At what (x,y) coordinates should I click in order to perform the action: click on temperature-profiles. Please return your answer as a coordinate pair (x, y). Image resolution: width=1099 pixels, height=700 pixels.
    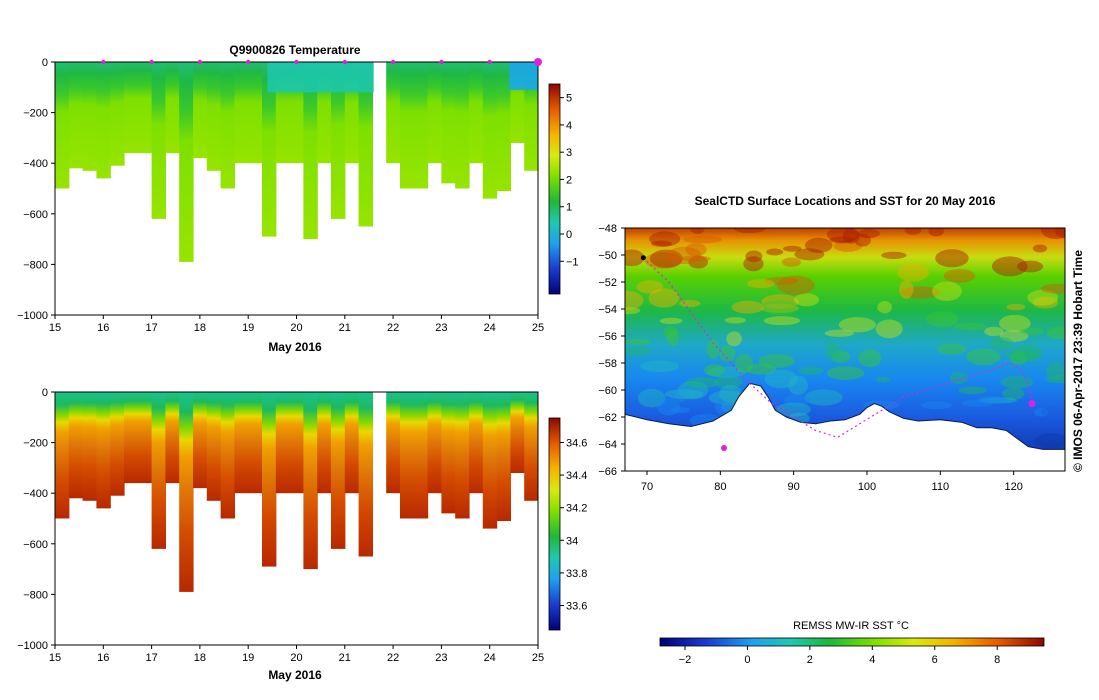
    Looking at the image, I should click on (296, 162).